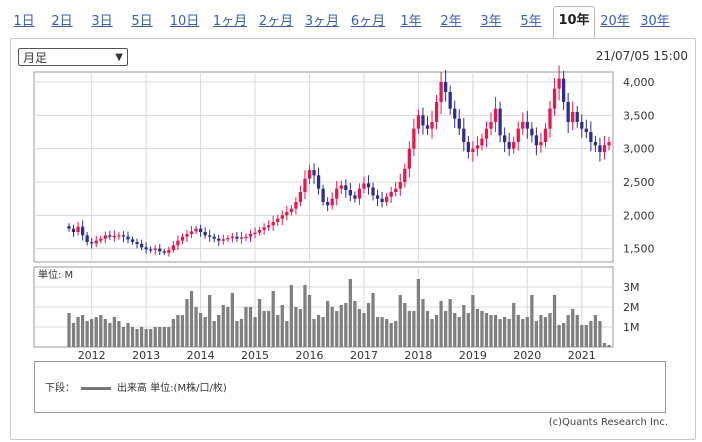  Describe the element at coordinates (136, 386) in the screenshot. I see `legend: 下段： 出来高 単位:(M株/口/枚)` at that location.